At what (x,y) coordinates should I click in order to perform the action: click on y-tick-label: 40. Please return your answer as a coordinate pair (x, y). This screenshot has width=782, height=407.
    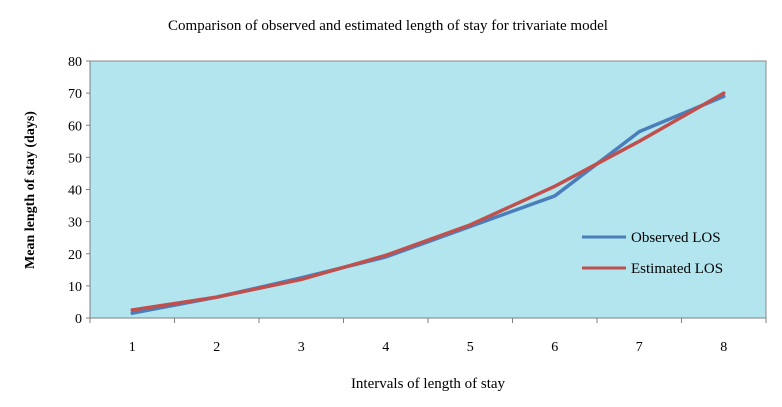
    Looking at the image, I should click on (75, 191).